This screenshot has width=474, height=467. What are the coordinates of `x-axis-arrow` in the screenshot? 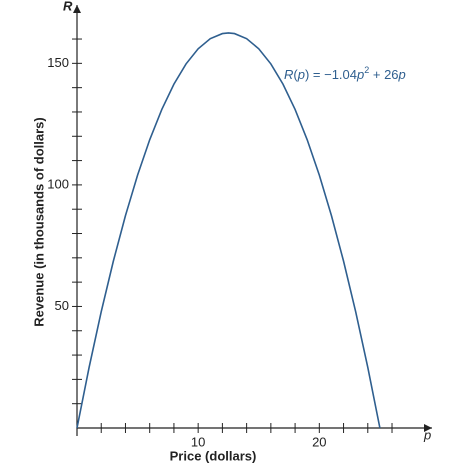 It's located at (428, 428).